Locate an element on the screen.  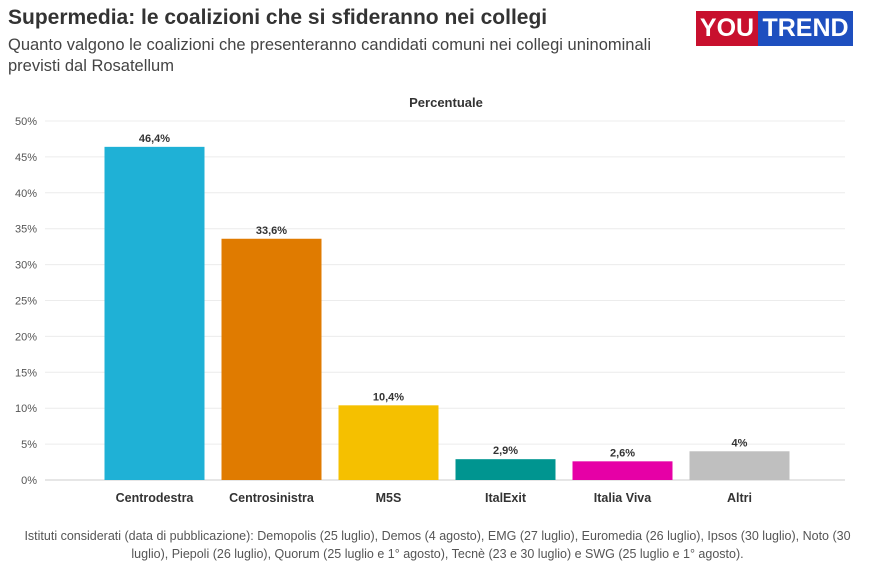
y-tick-label: 10% is located at coordinates (26, 409).